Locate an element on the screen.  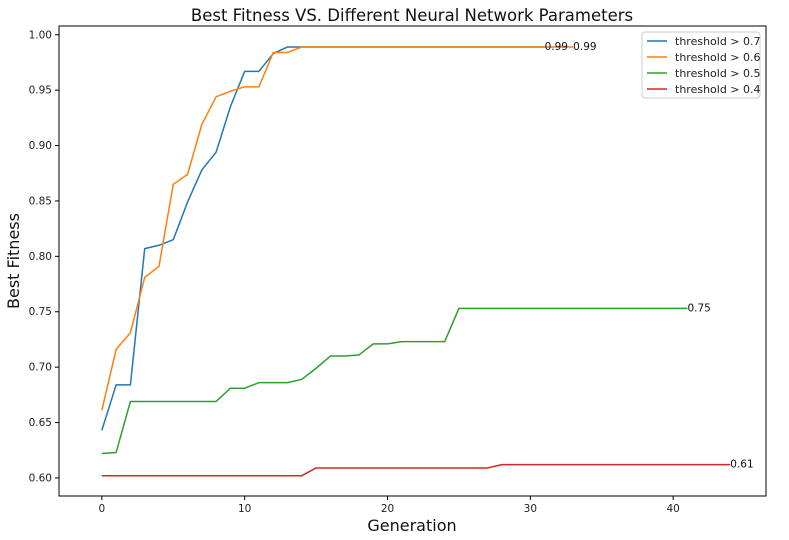
y-tick-label: 0.95 is located at coordinates (40, 91).